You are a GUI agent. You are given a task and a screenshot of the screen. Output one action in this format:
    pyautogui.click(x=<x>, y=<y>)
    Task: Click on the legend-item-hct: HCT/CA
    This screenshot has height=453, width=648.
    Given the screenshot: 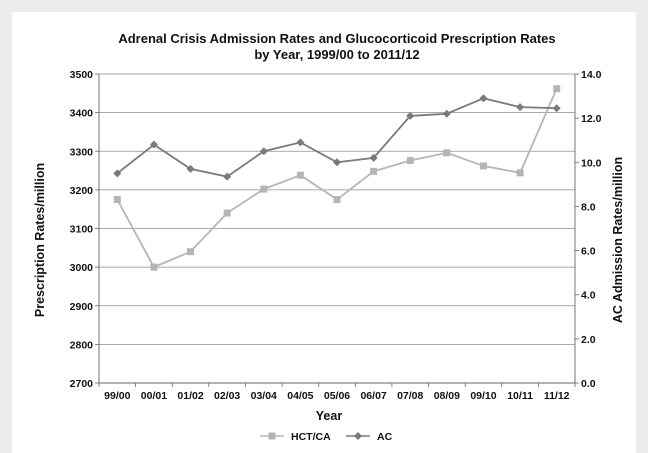 What is the action you would take?
    pyautogui.click(x=295, y=437)
    